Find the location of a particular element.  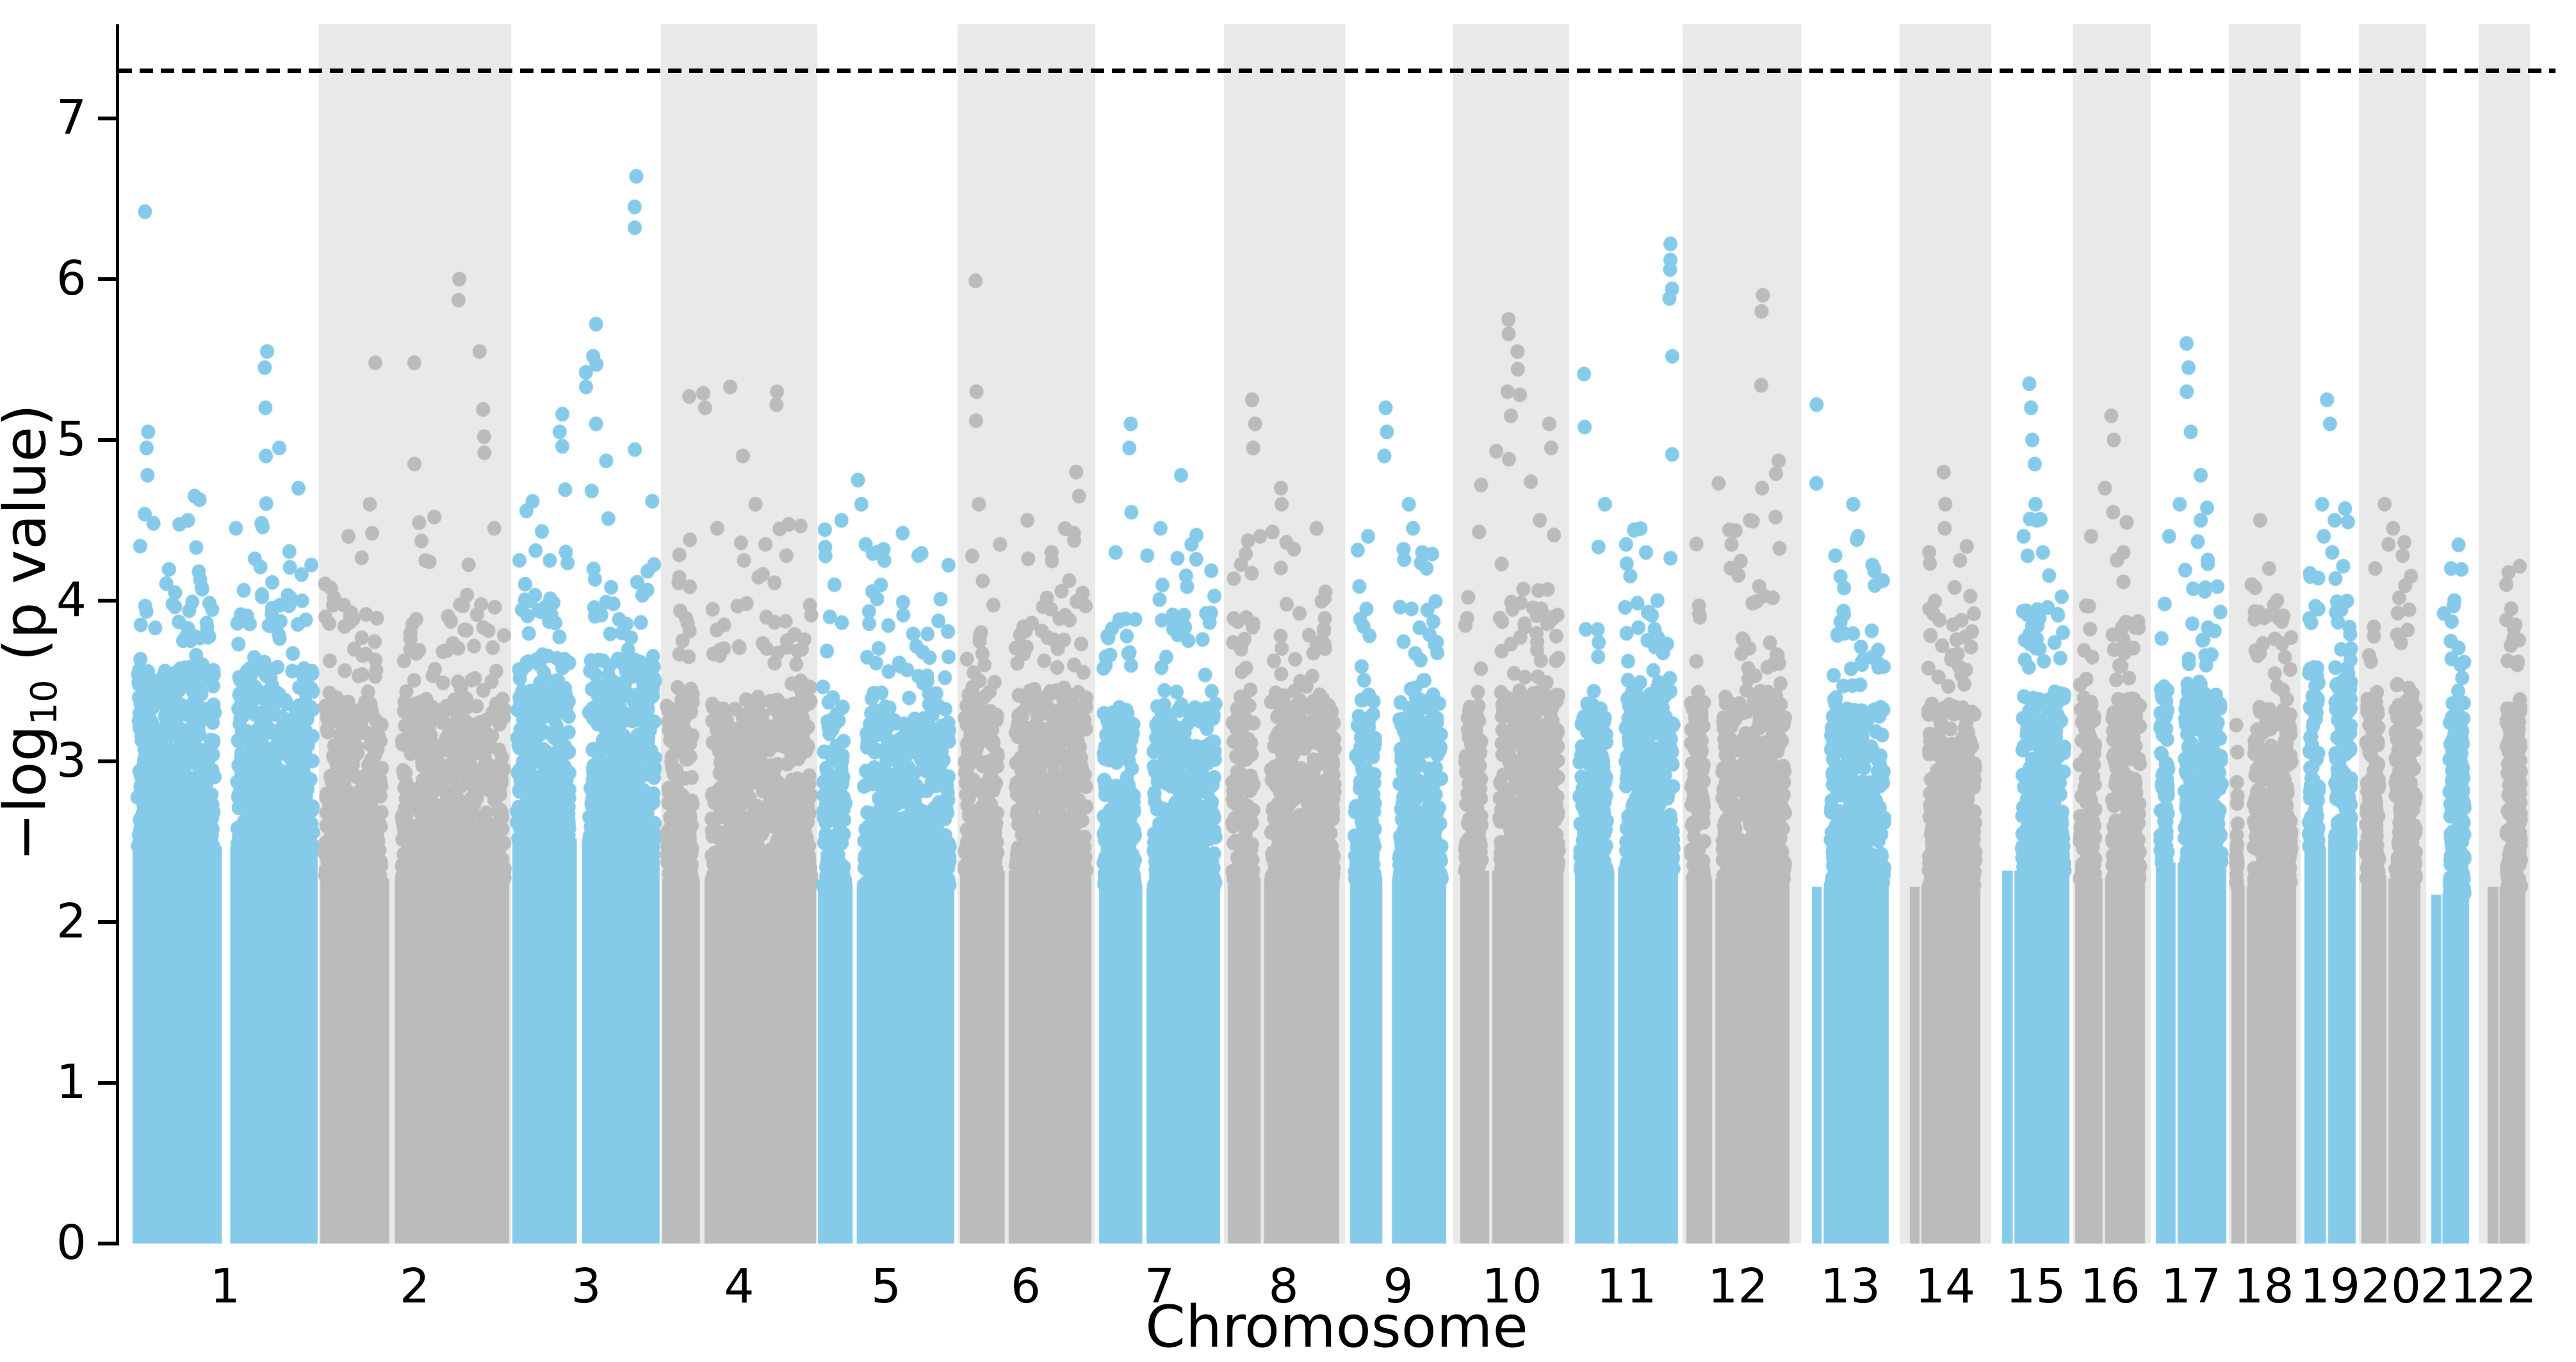

y-tick-label-5: 5 is located at coordinates (71, 439).